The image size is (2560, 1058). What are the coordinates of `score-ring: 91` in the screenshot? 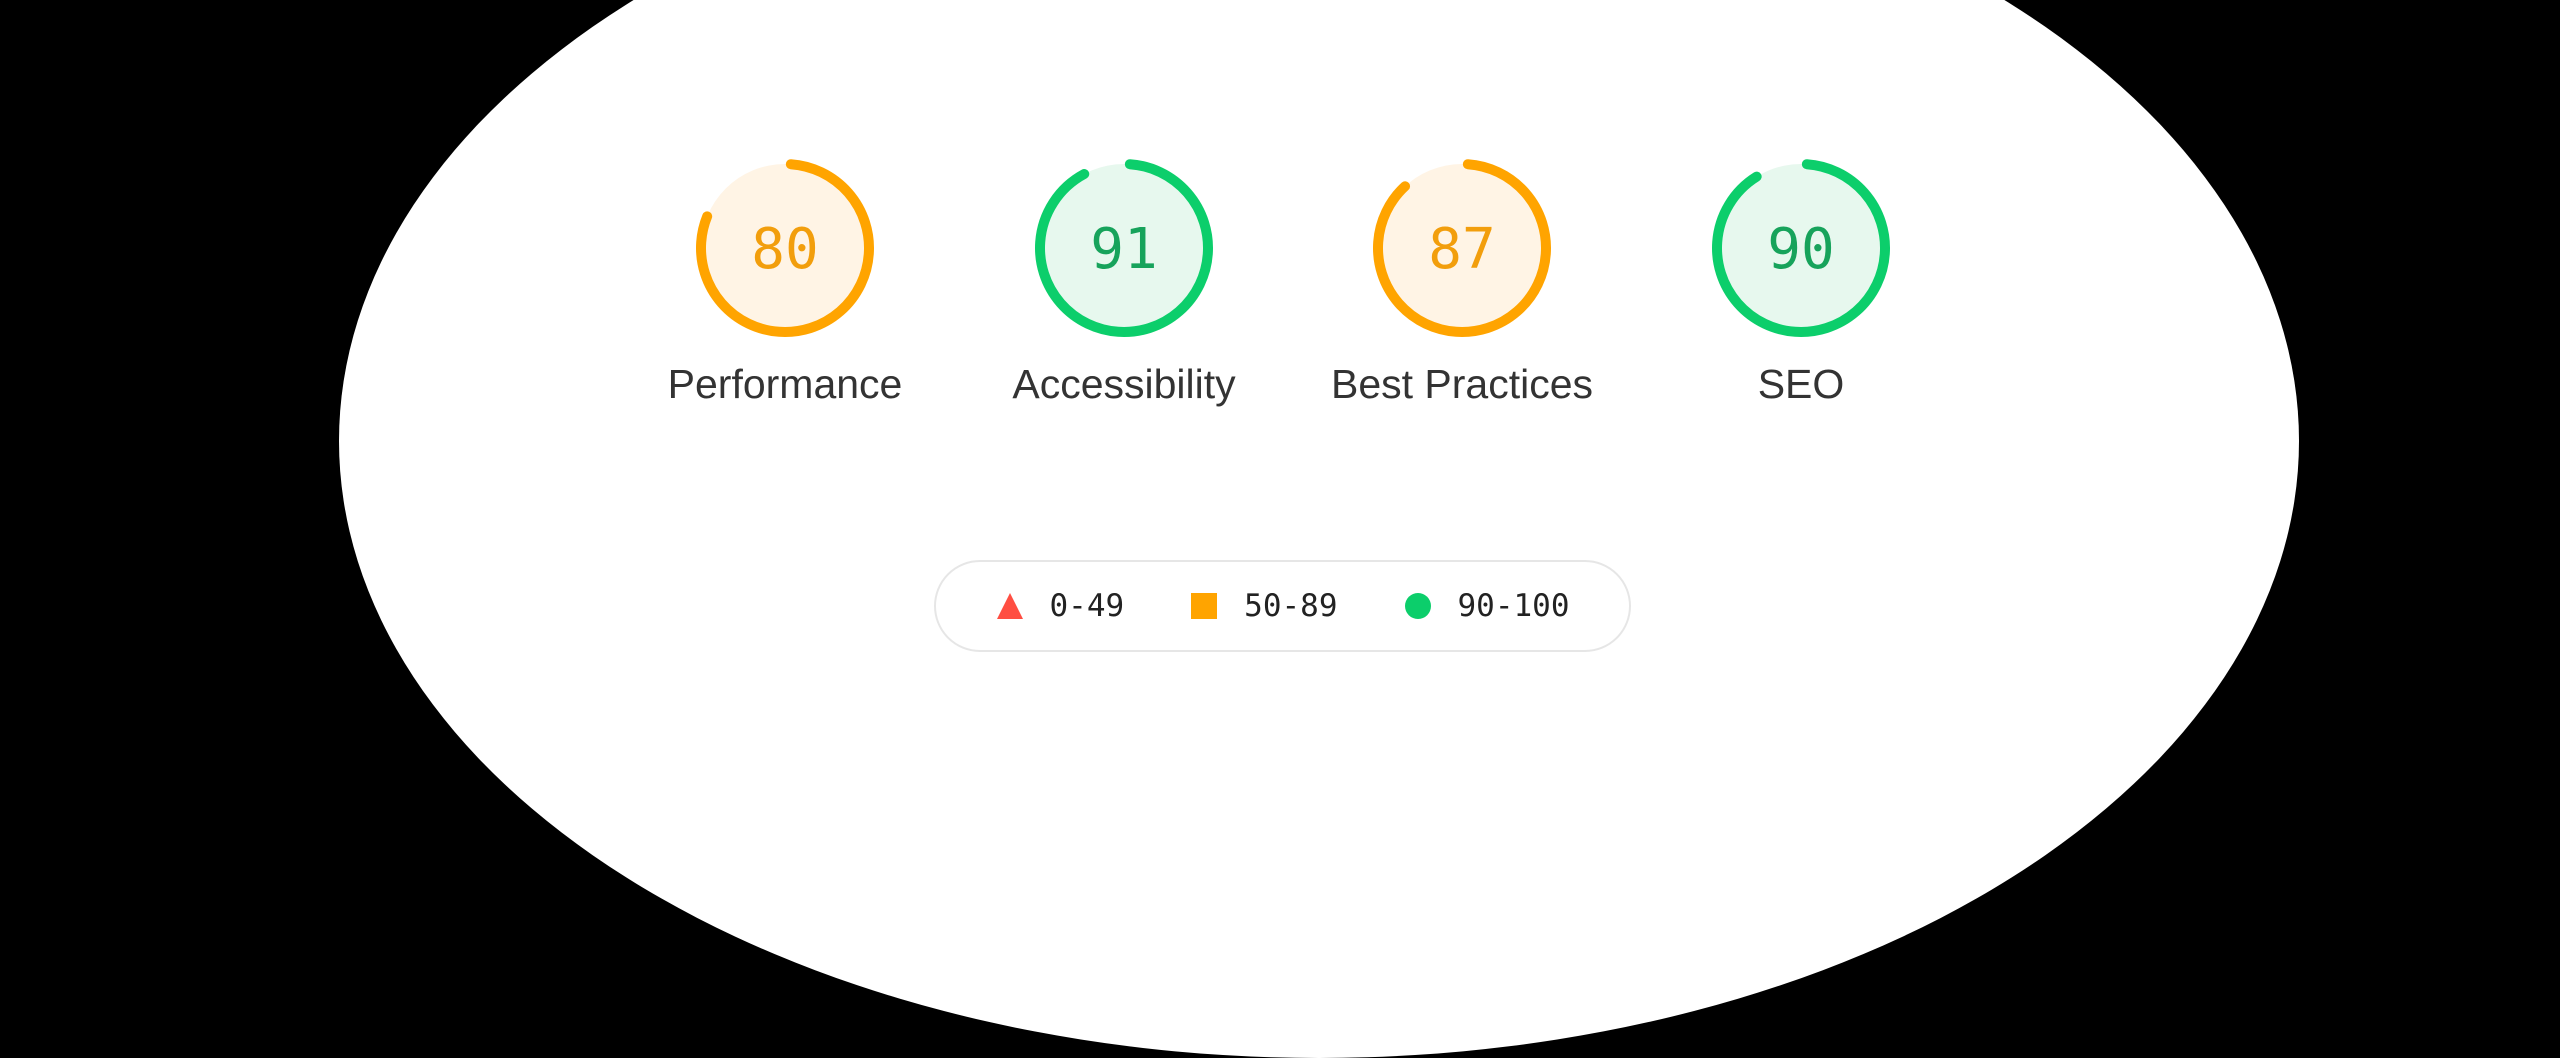 It's located at (1124, 248).